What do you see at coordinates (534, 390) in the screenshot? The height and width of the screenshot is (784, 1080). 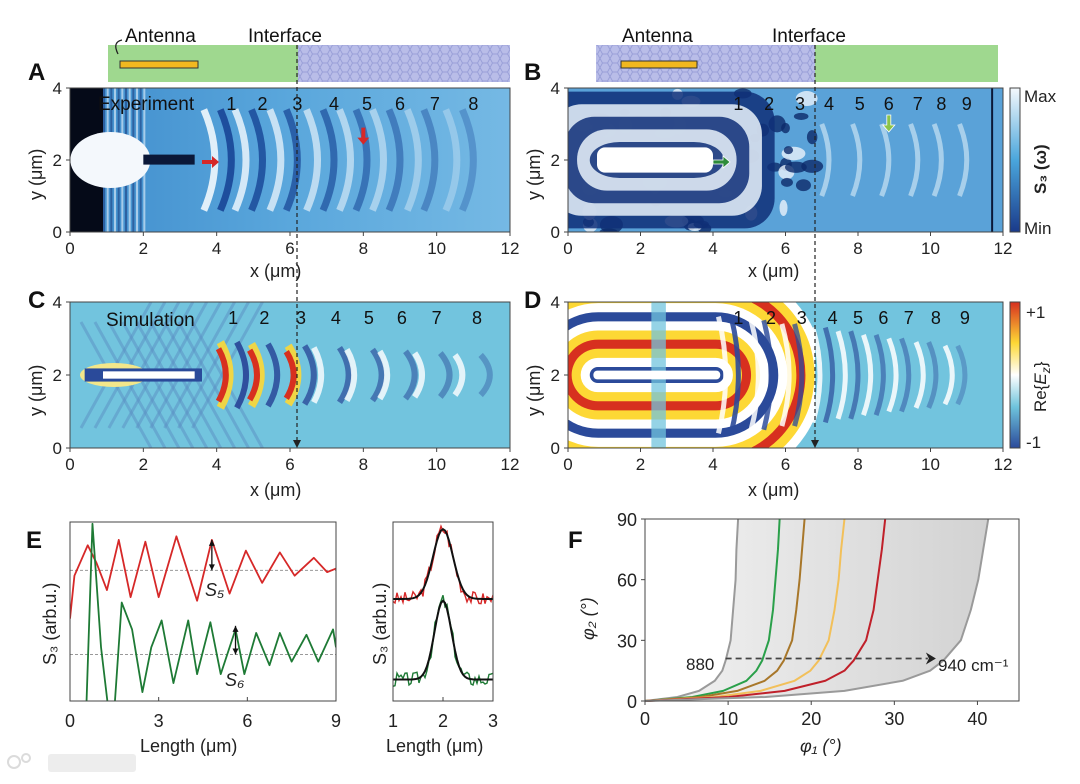 I see `y-axis-label-d: y (μm)` at bounding box center [534, 390].